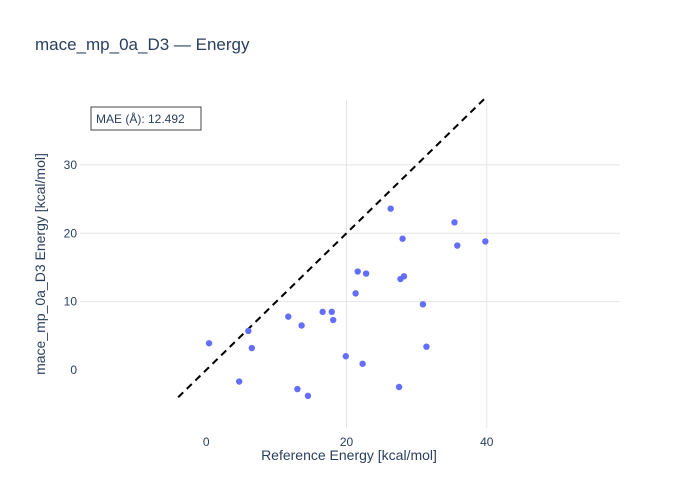 Image resolution: width=700 pixels, height=500 pixels. What do you see at coordinates (40, 264) in the screenshot?
I see `y-axis-title: mace_mp_0a_D3 Energy [kcal/mol]` at bounding box center [40, 264].